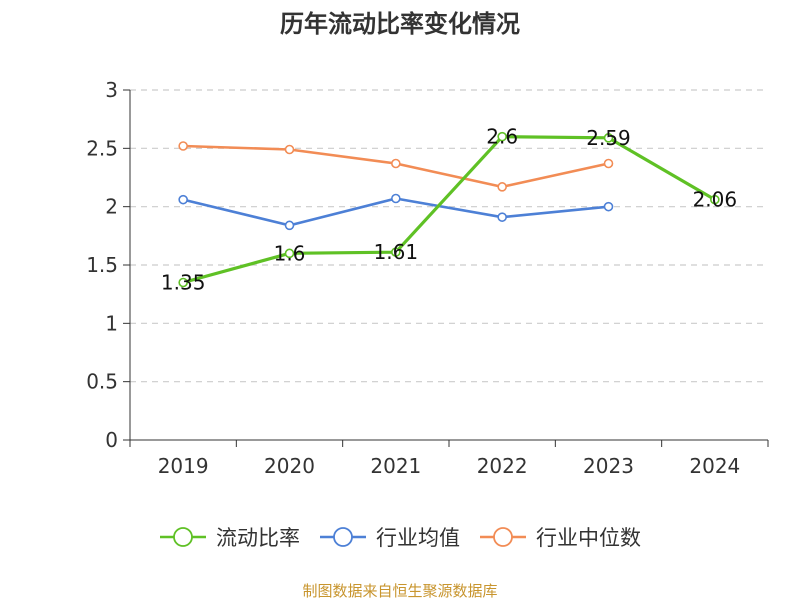  Describe the element at coordinates (449, 466) in the screenshot. I see `x-tick-labels: 2019 2020 2021 2022 2023 2024` at that location.